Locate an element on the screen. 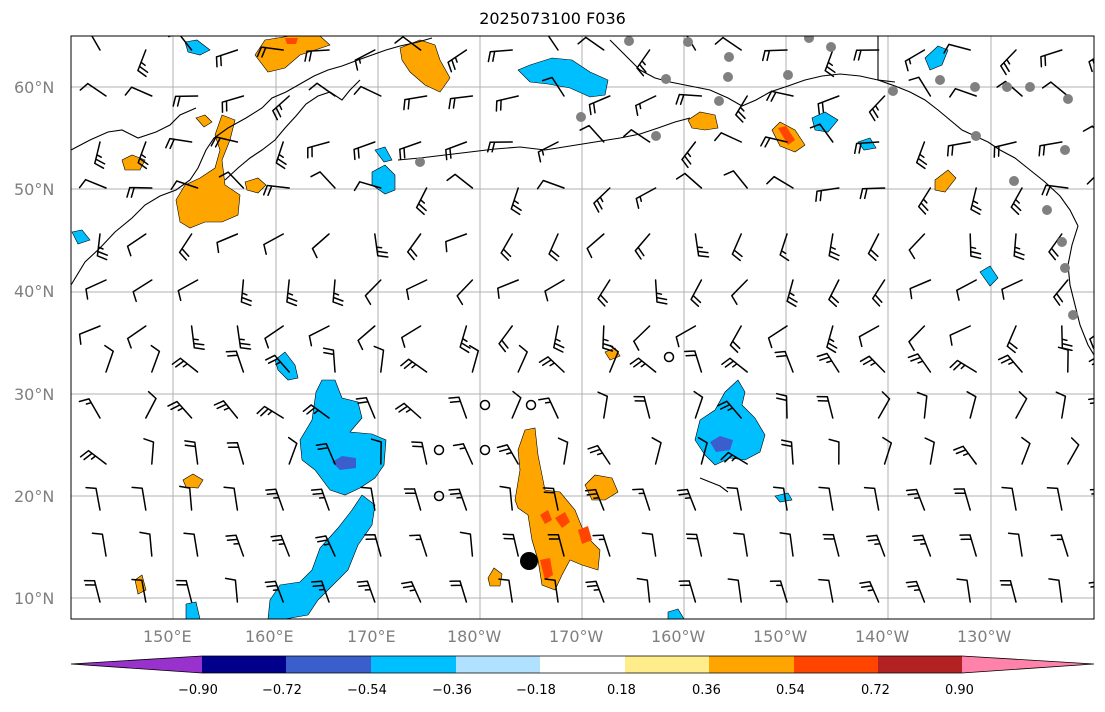 This screenshot has width=1105, height=712. colorbar-label: −0.72 is located at coordinates (282, 690).